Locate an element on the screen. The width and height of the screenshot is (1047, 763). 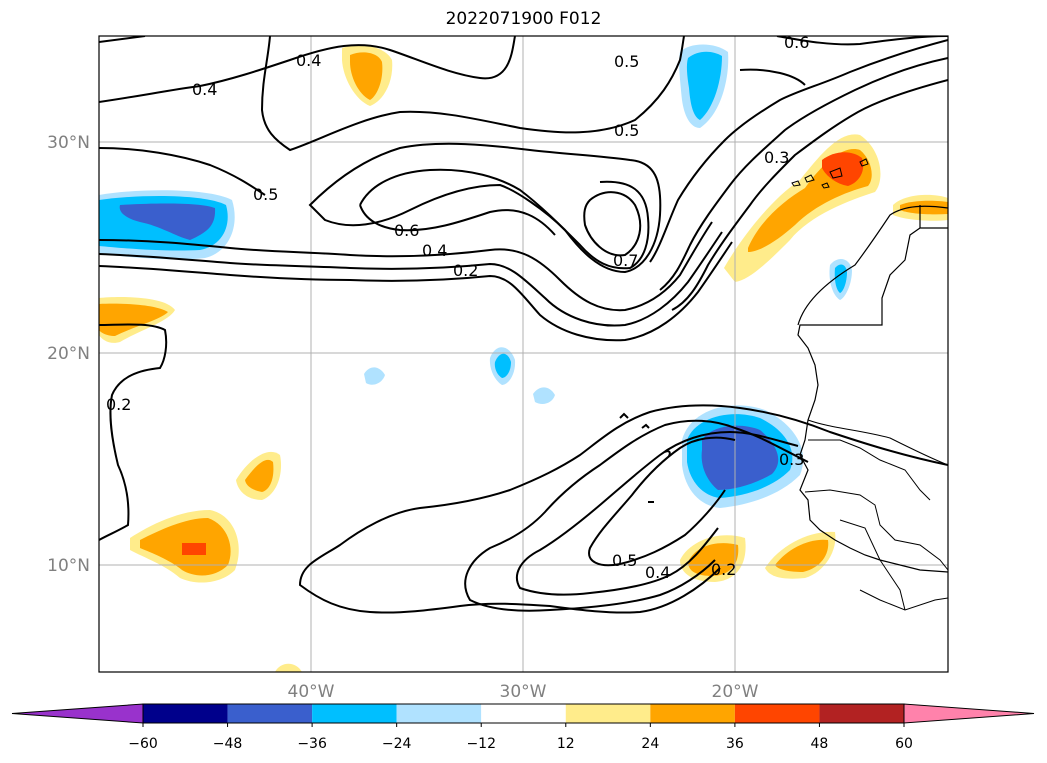
colorbar: −60 −48 −36 −24 −12 12 24 36 48 60 is located at coordinates (523, 727).